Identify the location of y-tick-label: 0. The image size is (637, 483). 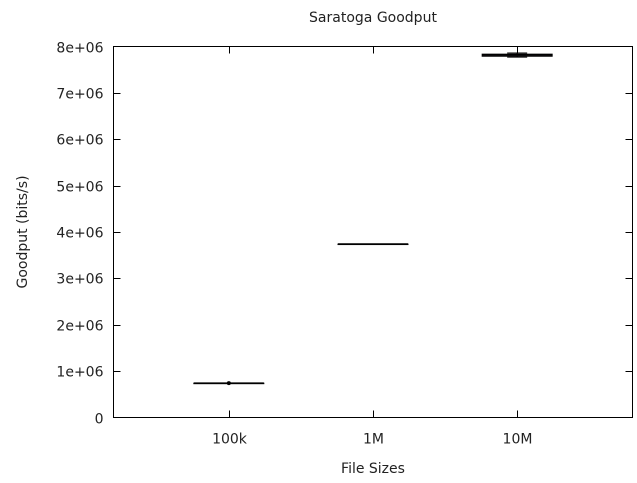
(99, 420).